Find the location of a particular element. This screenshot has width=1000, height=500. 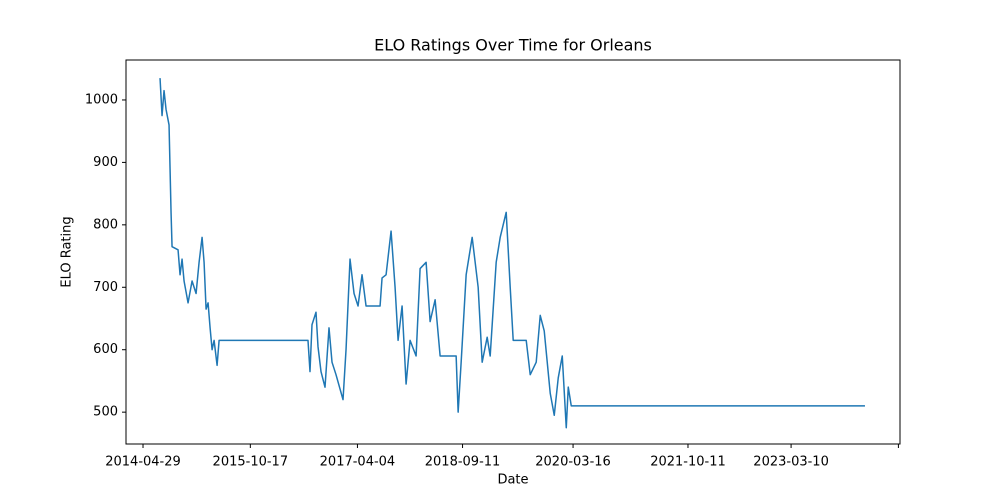

x-tick-label: 2023-03-10 is located at coordinates (791, 462).